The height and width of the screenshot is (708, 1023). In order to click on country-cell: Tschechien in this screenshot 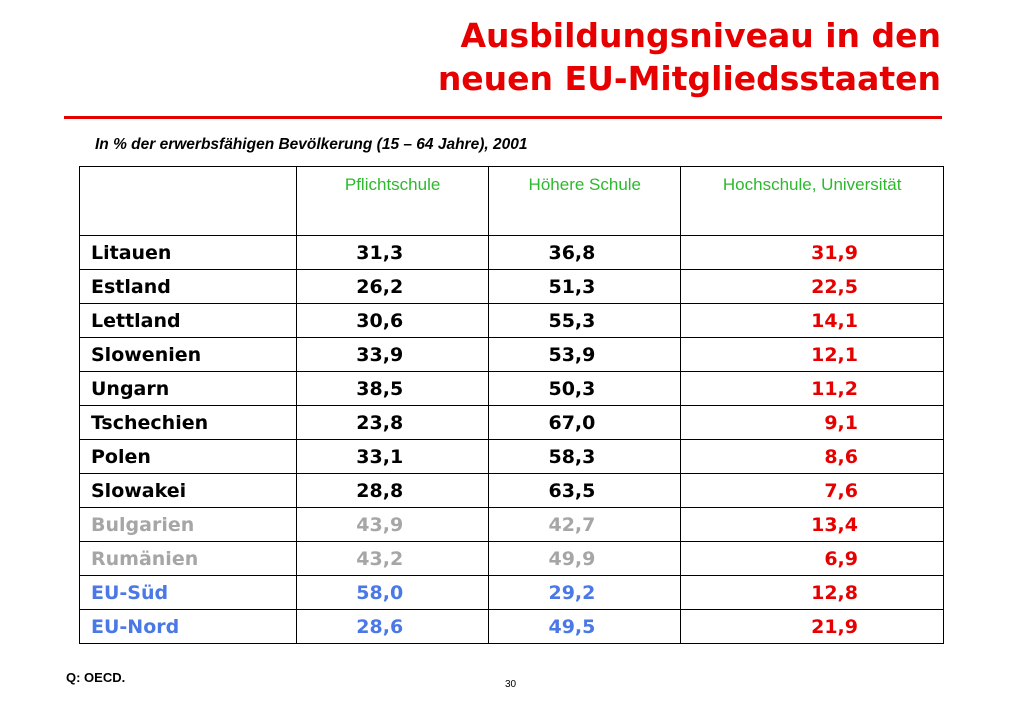, I will do `click(188, 422)`.